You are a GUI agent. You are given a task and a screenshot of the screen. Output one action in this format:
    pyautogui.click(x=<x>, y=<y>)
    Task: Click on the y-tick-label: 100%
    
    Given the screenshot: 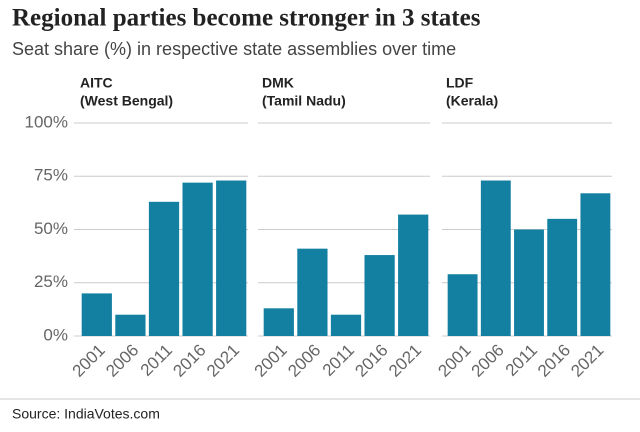 What is the action you would take?
    pyautogui.click(x=46, y=121)
    